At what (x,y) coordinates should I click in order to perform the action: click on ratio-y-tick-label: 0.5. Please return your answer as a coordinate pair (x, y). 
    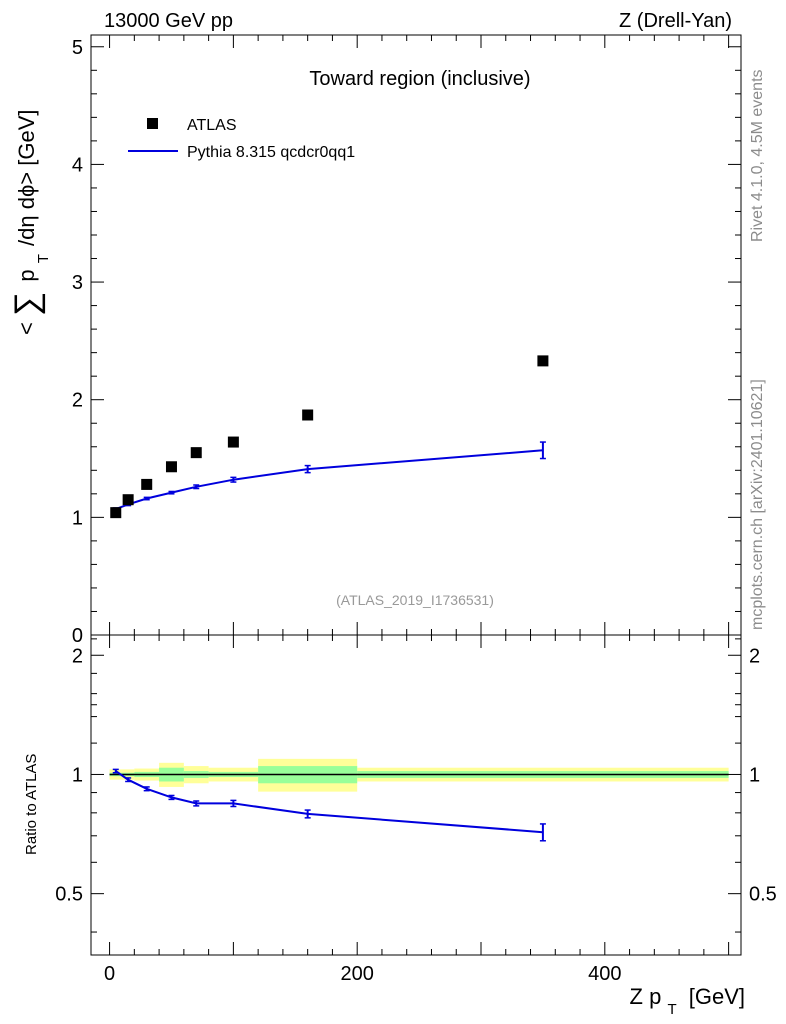
    Looking at the image, I should click on (69, 895).